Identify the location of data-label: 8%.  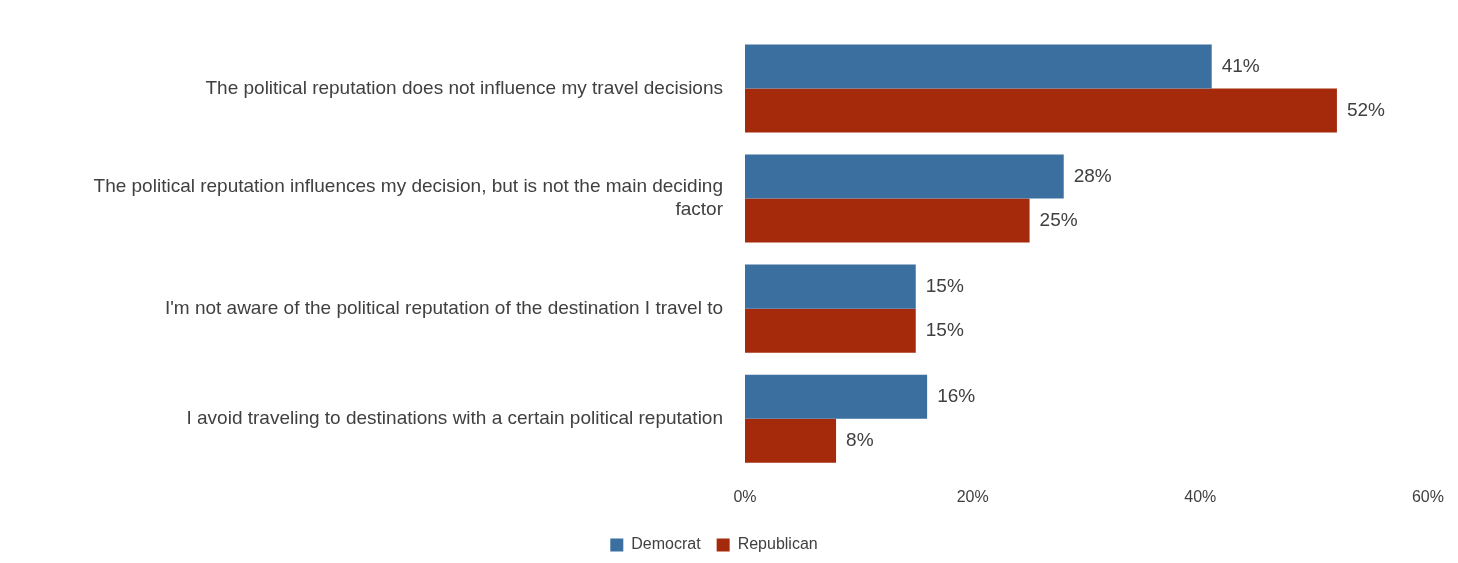
(860, 439).